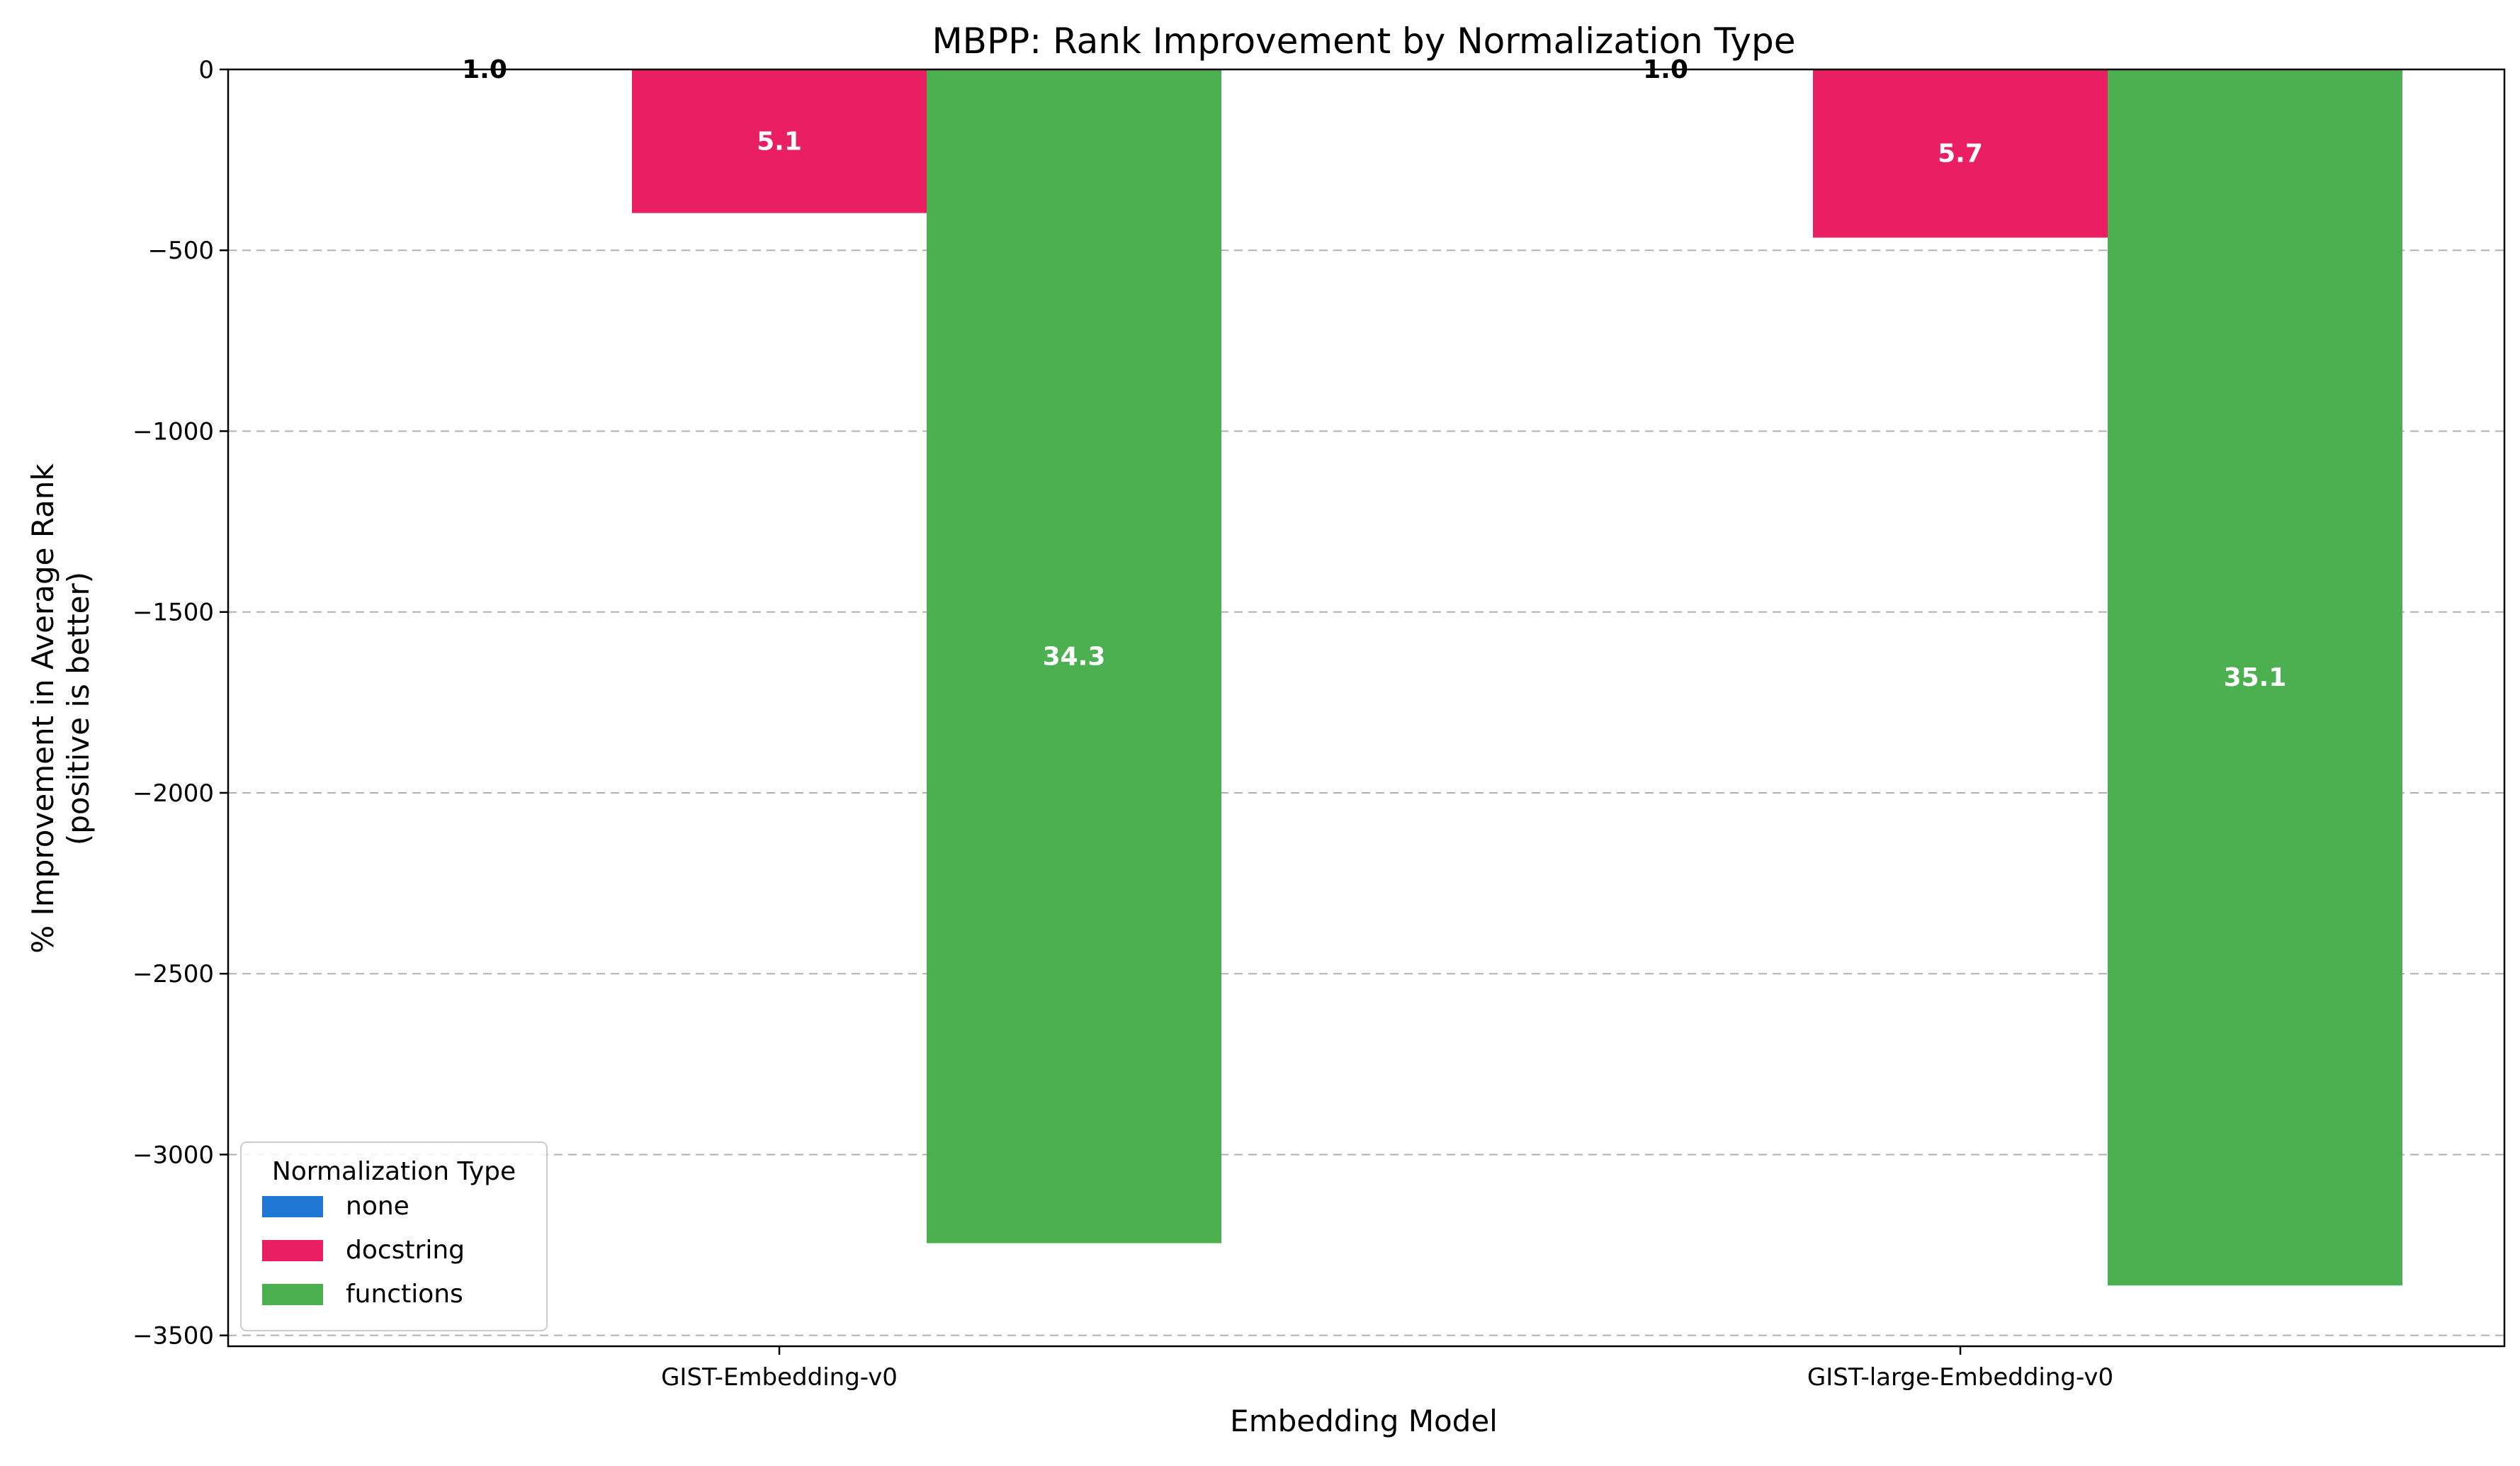 The height and width of the screenshot is (1466, 2520). I want to click on y-tick-label: −3000, so click(173, 1155).